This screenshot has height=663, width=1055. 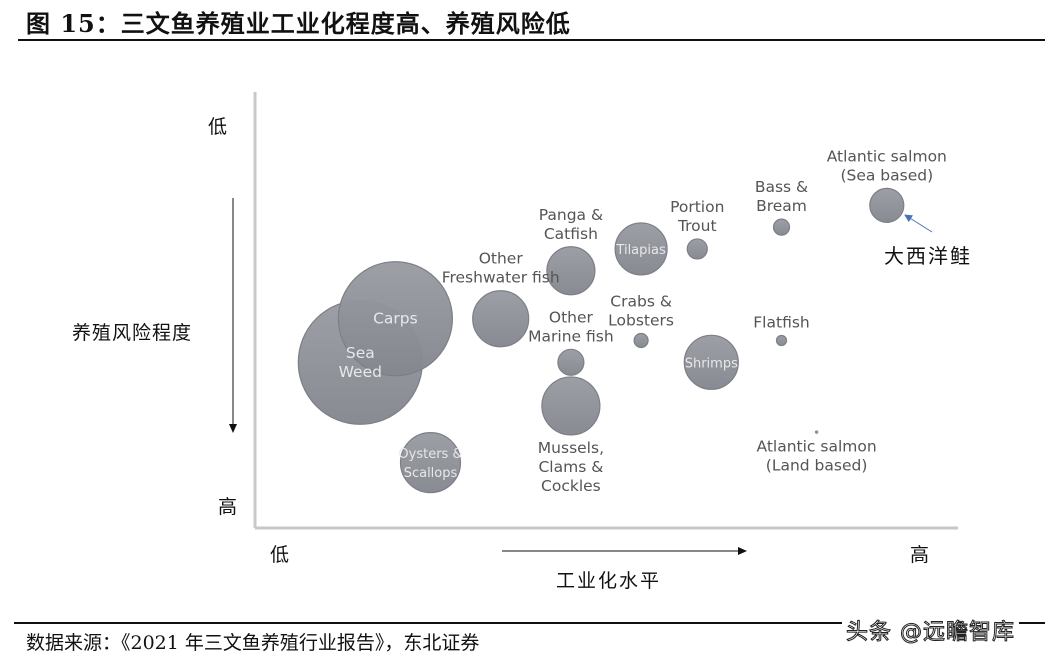 I want to click on bubble-label-other-freshwater-fish: Freshwater fish, so click(x=501, y=278).